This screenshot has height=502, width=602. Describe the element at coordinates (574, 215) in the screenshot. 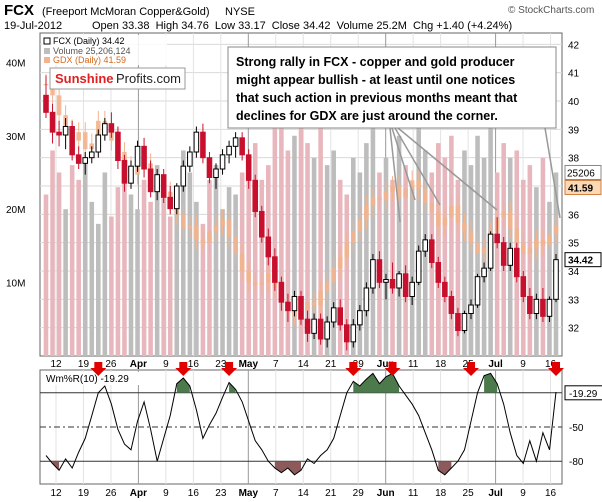

I see `price-tick-label: 36` at that location.